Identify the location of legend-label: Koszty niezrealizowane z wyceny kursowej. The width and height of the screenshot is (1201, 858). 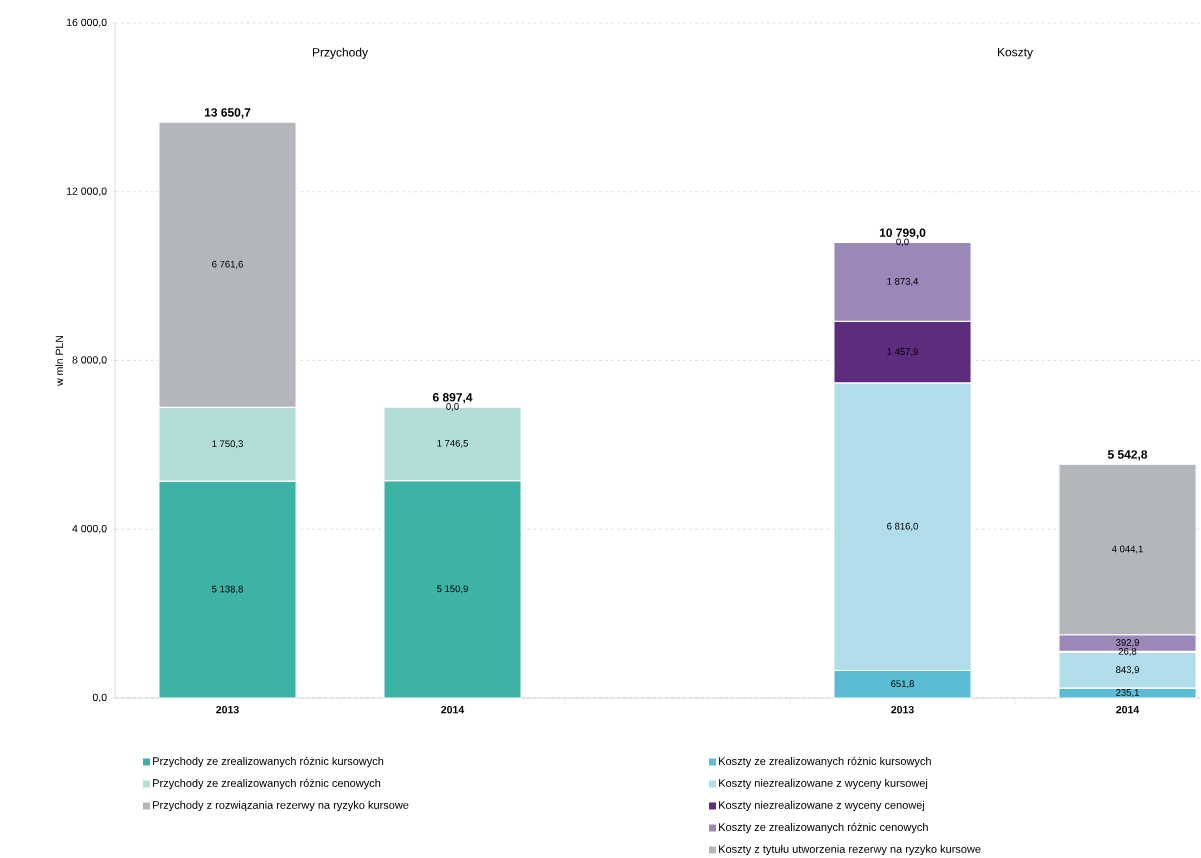
(823, 784).